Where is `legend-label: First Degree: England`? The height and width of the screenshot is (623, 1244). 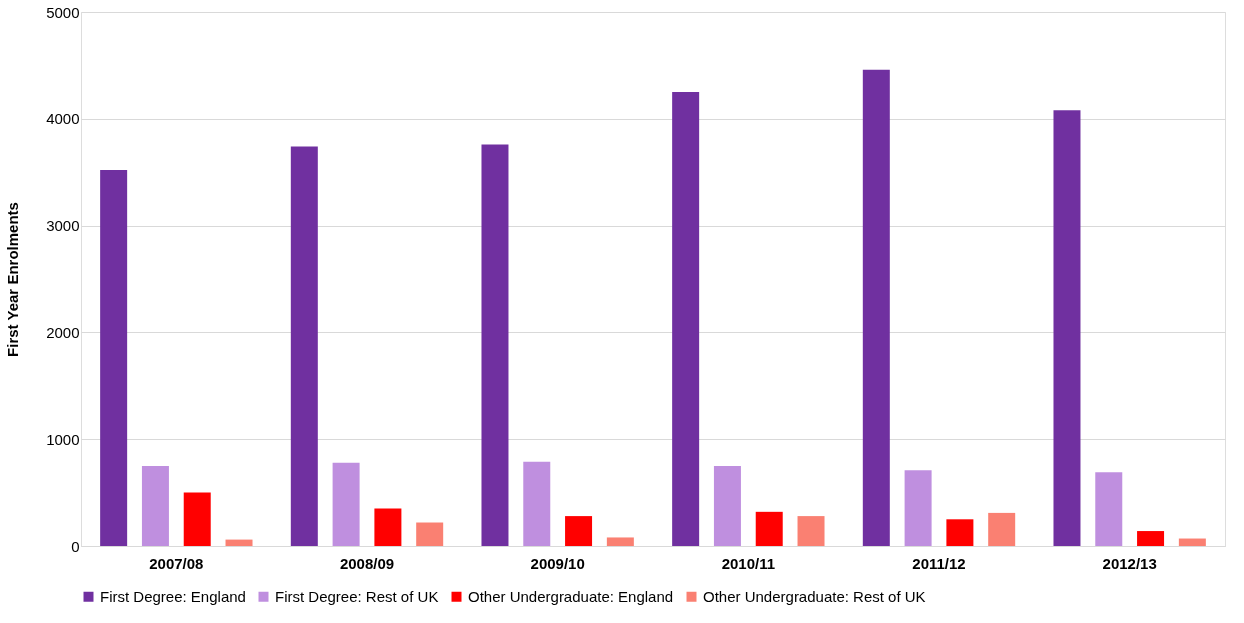
legend-label: First Degree: England is located at coordinates (173, 596).